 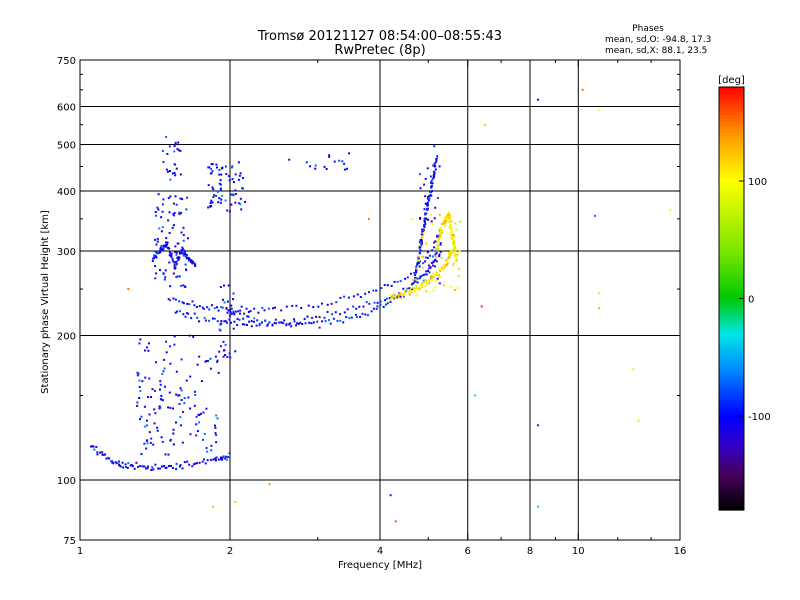 I want to click on x-tick-label: 1, so click(x=80, y=551).